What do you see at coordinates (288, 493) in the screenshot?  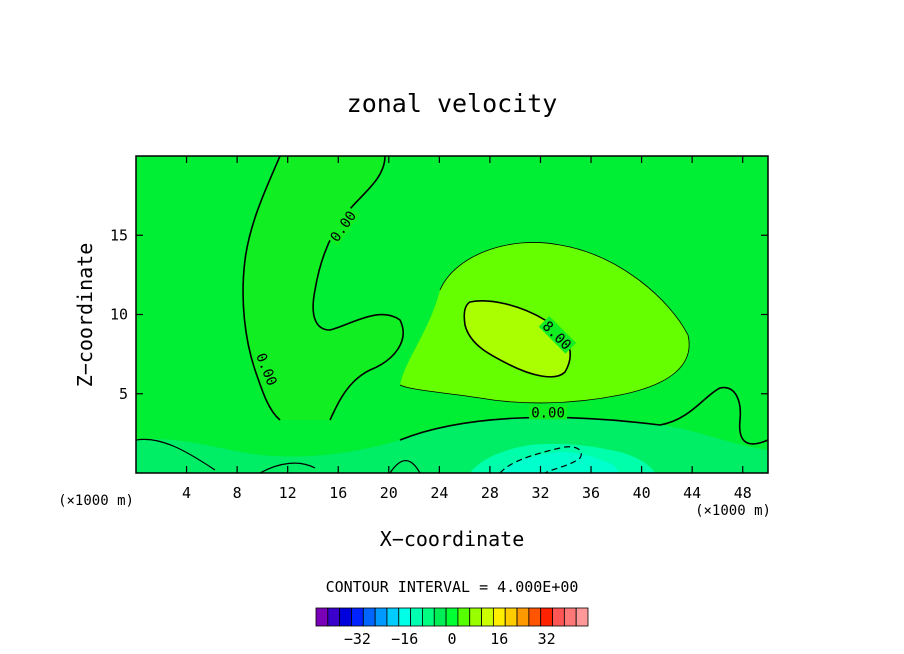 I see `x-tick-label: 12` at bounding box center [288, 493].